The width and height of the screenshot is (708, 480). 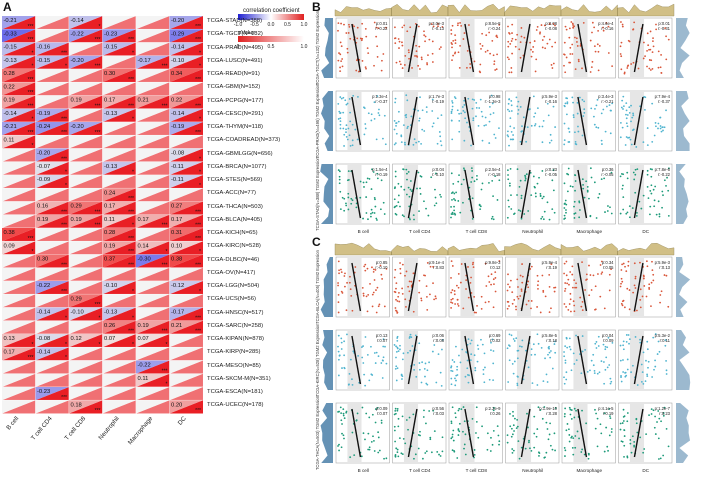 I want to click on heat-value-label: 0.12, so click(x=76, y=339).